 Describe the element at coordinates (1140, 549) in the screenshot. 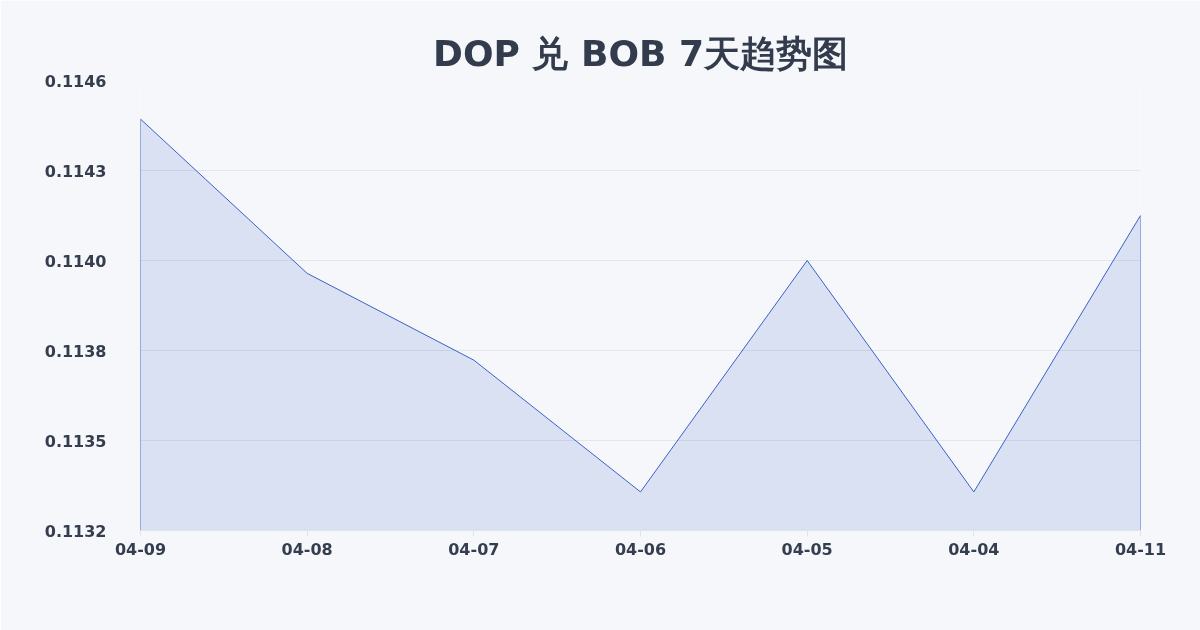

I see `x-tick-label: 04-11` at that location.